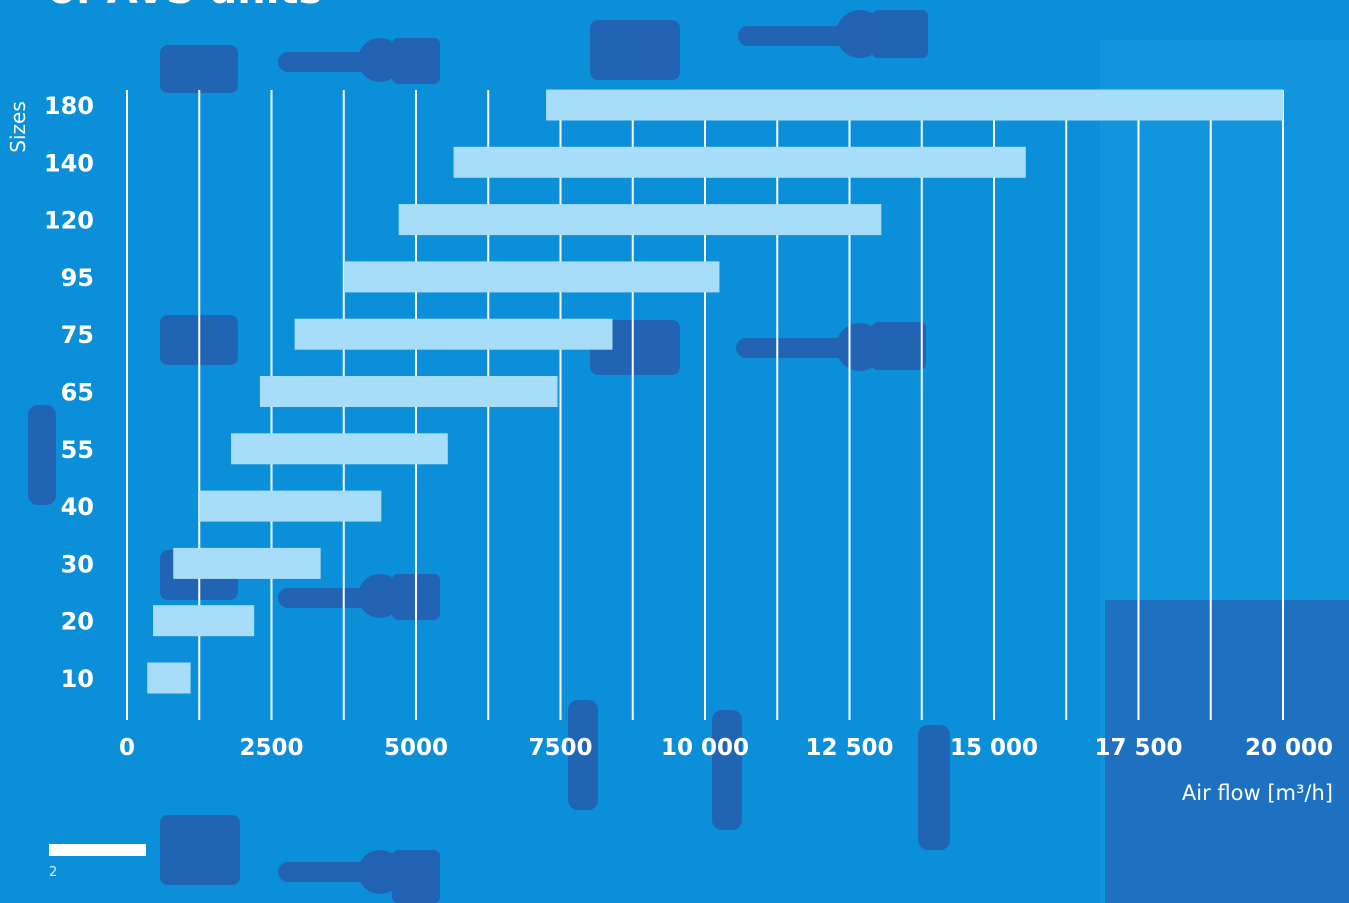 The image size is (1349, 903). What do you see at coordinates (77, 393) in the screenshot?
I see `size-label: 65` at bounding box center [77, 393].